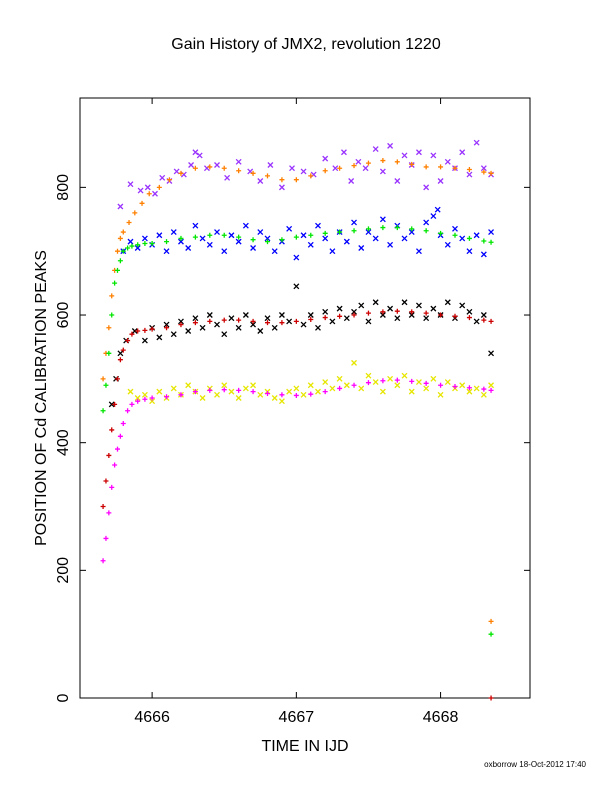 This screenshot has height=792, width=612. I want to click on chart-title: Gain History of JMX2, revolution 1220, so click(306, 44).